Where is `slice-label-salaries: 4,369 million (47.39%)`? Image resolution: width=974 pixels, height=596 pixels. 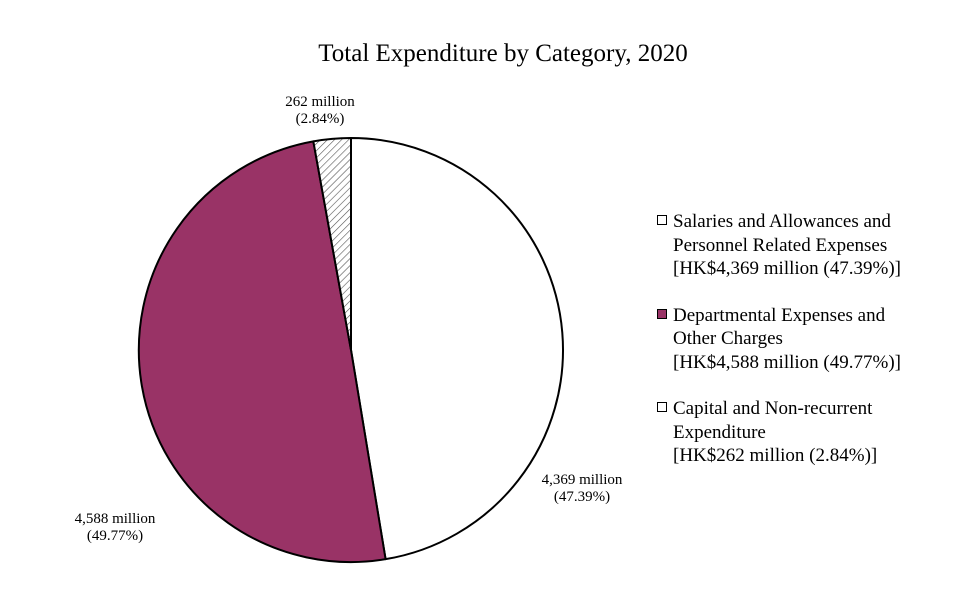 slice-label-salaries: 4,369 million (47.39%) is located at coordinates (582, 489).